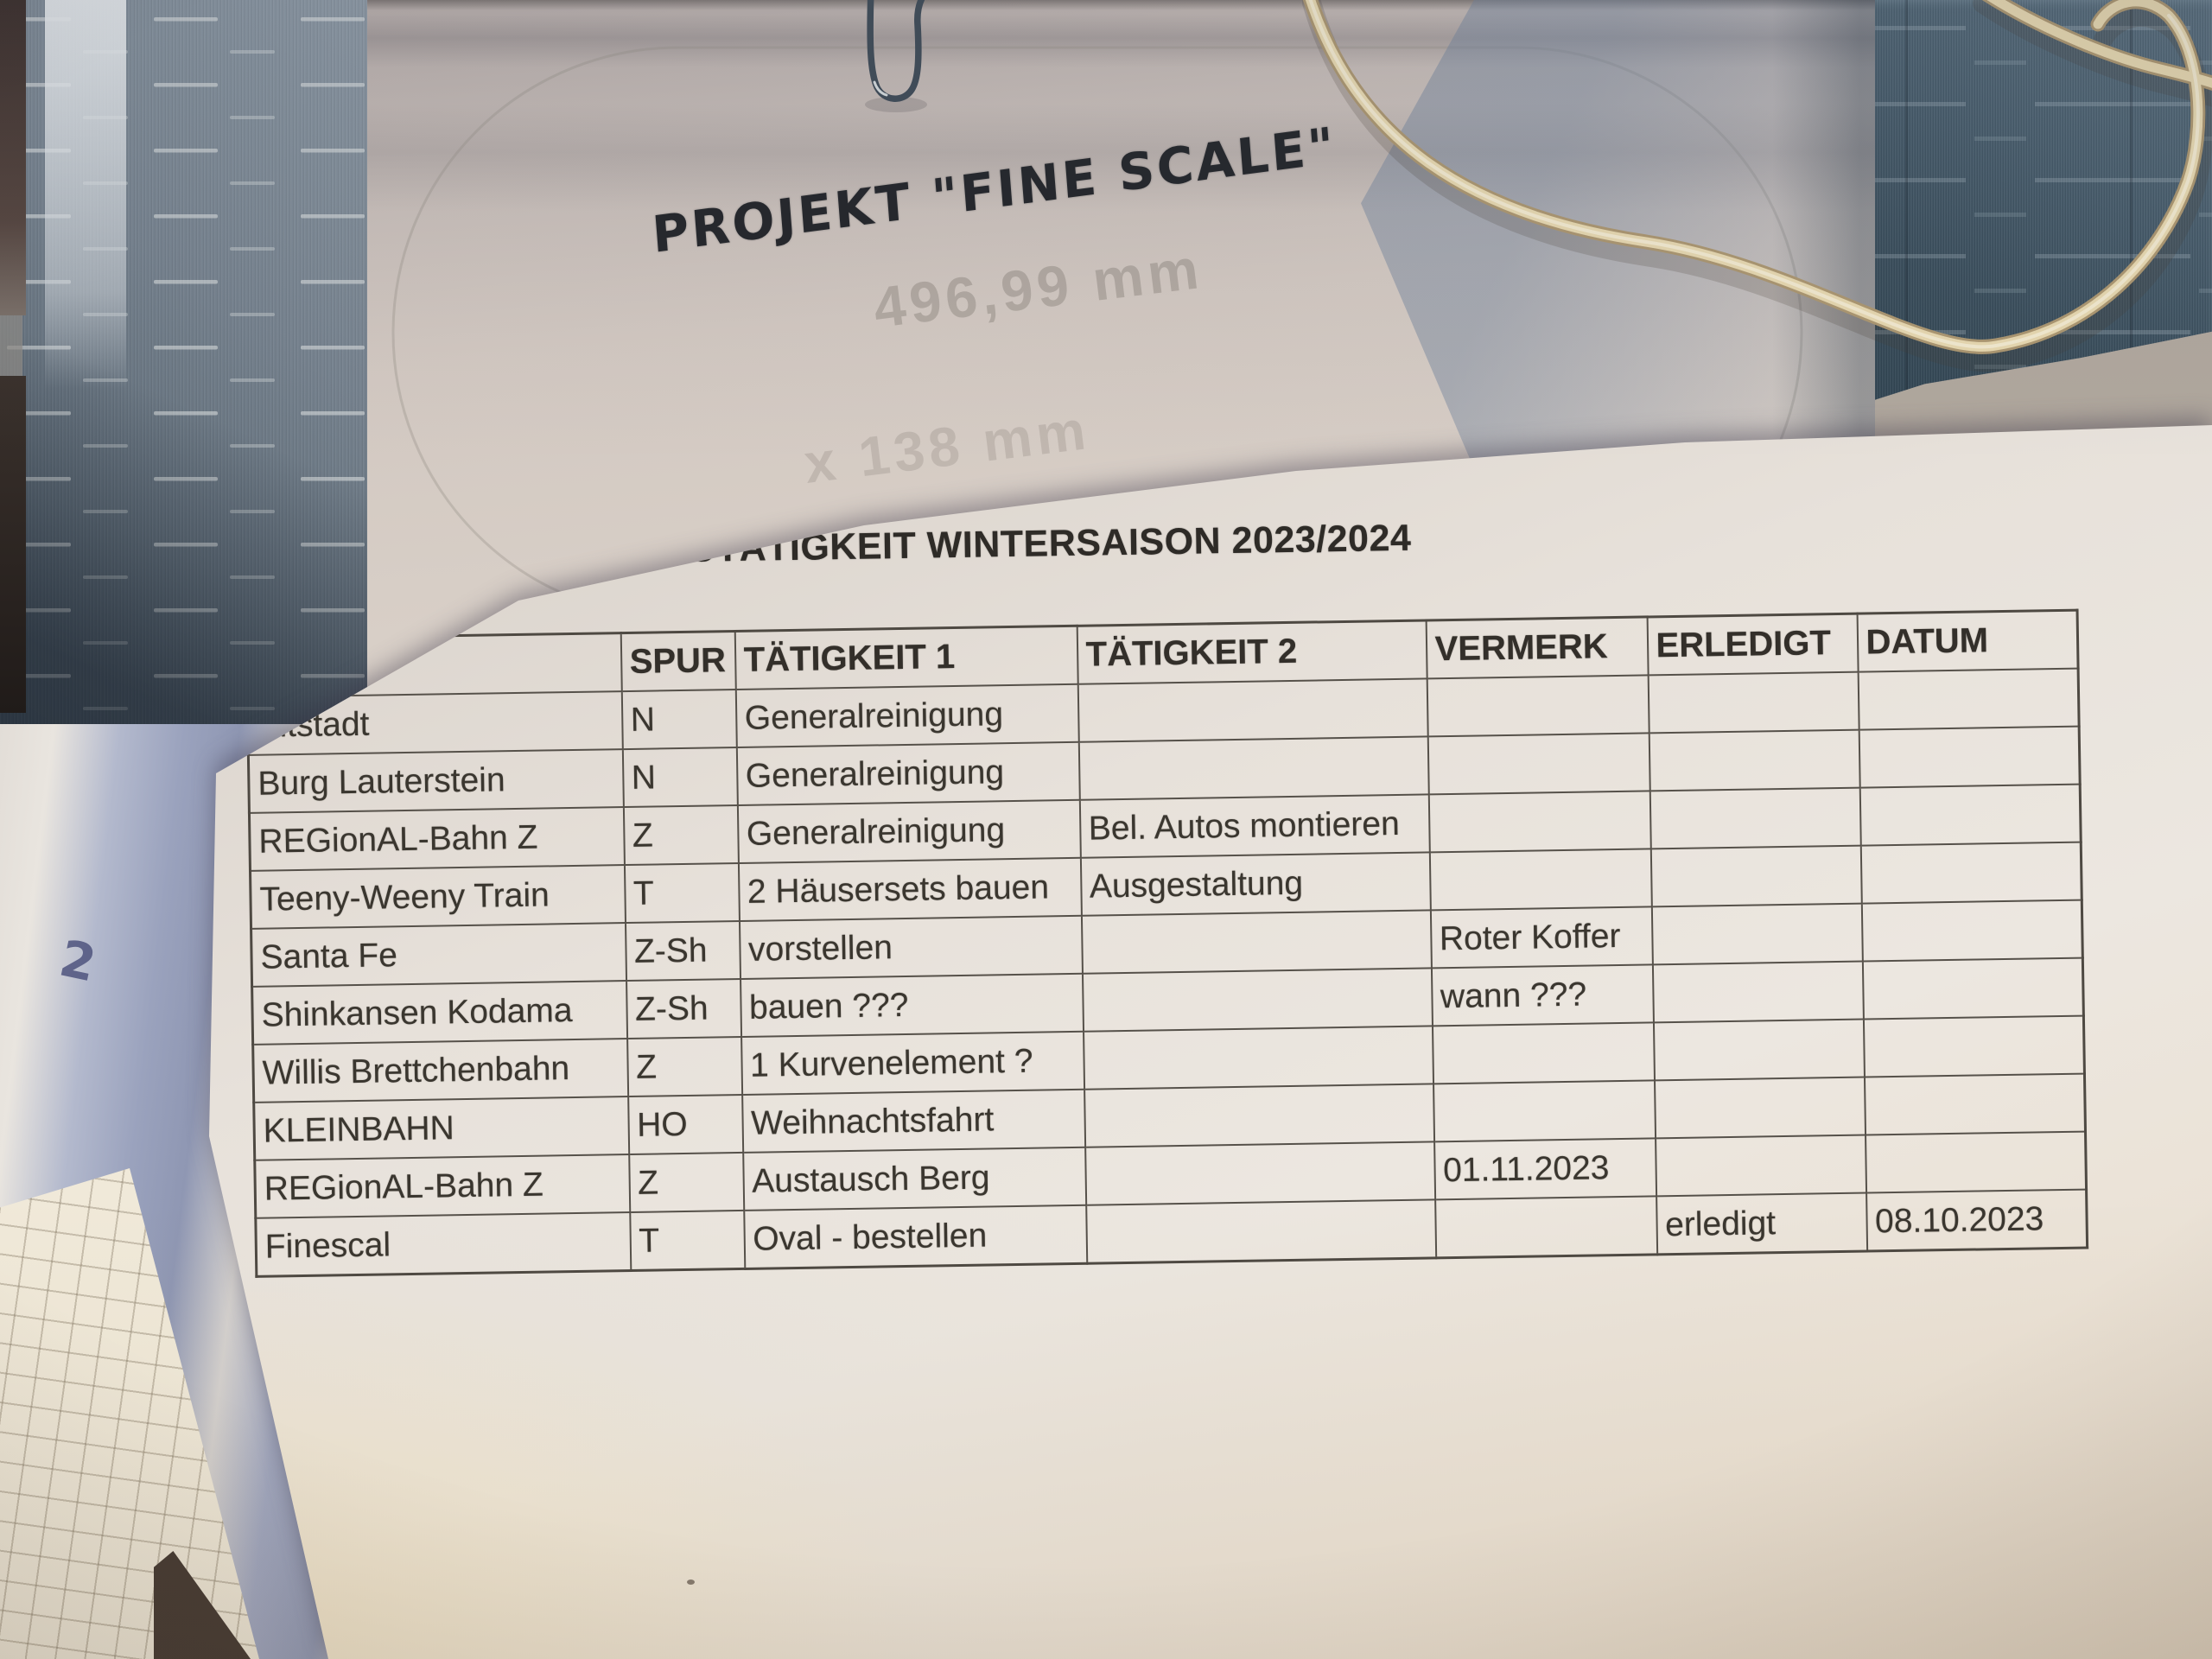  What do you see at coordinates (906, 658) in the screenshot?
I see `column-header: TÄTIGKEIT 1` at bounding box center [906, 658].